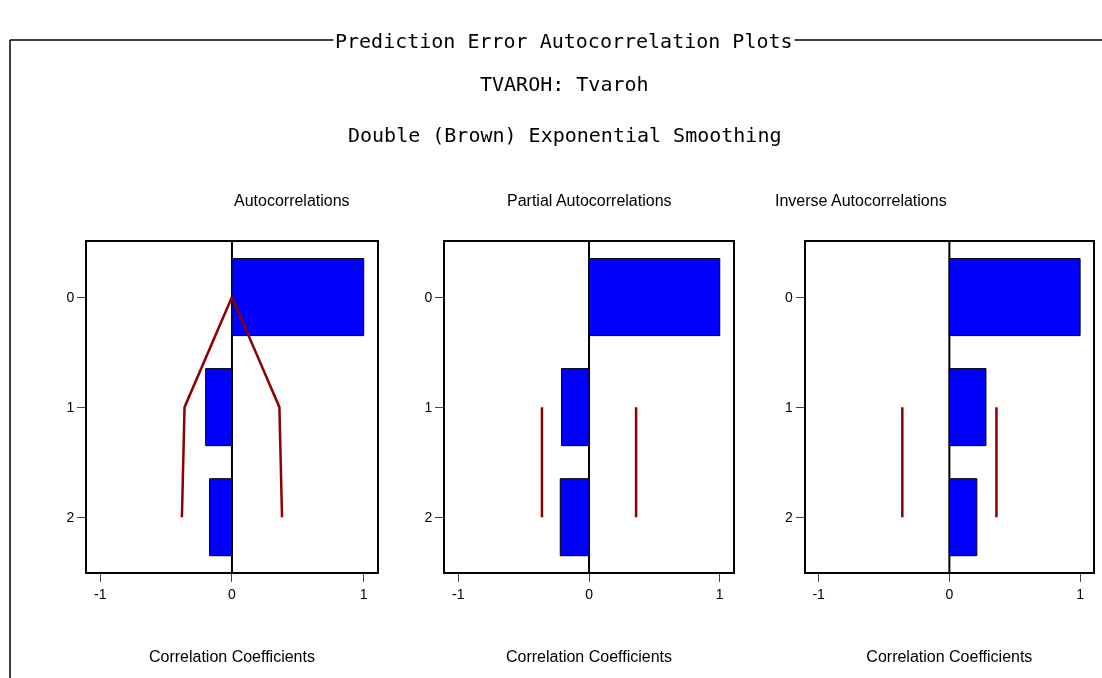 The height and width of the screenshot is (678, 1102). What do you see at coordinates (565, 135) in the screenshot?
I see `text: Double (Brown) Exponential Smoothing` at bounding box center [565, 135].